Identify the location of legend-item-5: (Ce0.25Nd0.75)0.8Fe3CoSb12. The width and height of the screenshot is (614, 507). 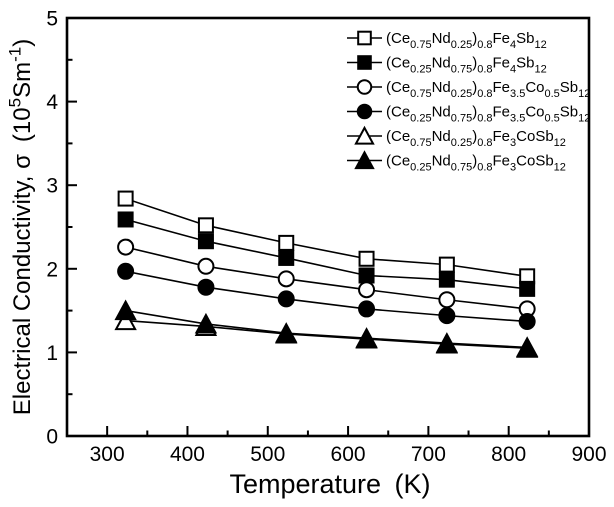
(456, 162).